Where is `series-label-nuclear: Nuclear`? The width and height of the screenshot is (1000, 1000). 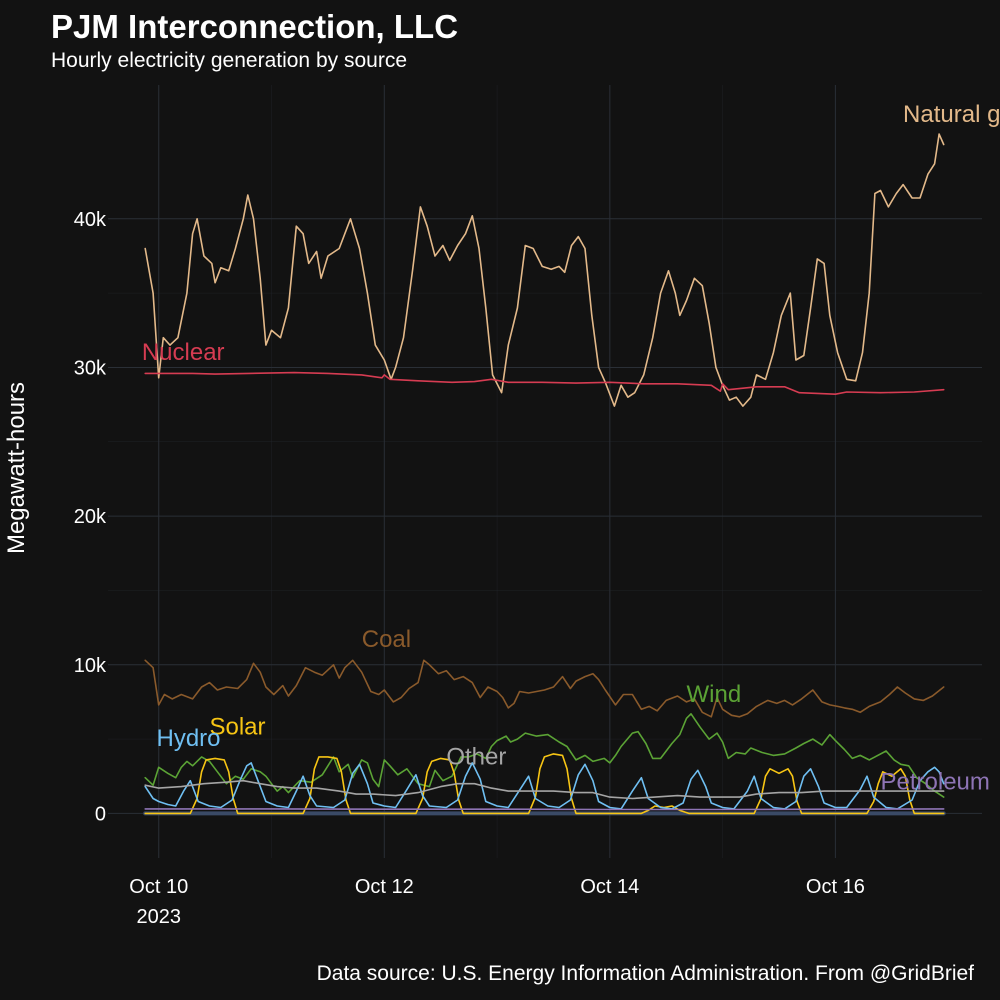 series-label-nuclear: Nuclear is located at coordinates (183, 352).